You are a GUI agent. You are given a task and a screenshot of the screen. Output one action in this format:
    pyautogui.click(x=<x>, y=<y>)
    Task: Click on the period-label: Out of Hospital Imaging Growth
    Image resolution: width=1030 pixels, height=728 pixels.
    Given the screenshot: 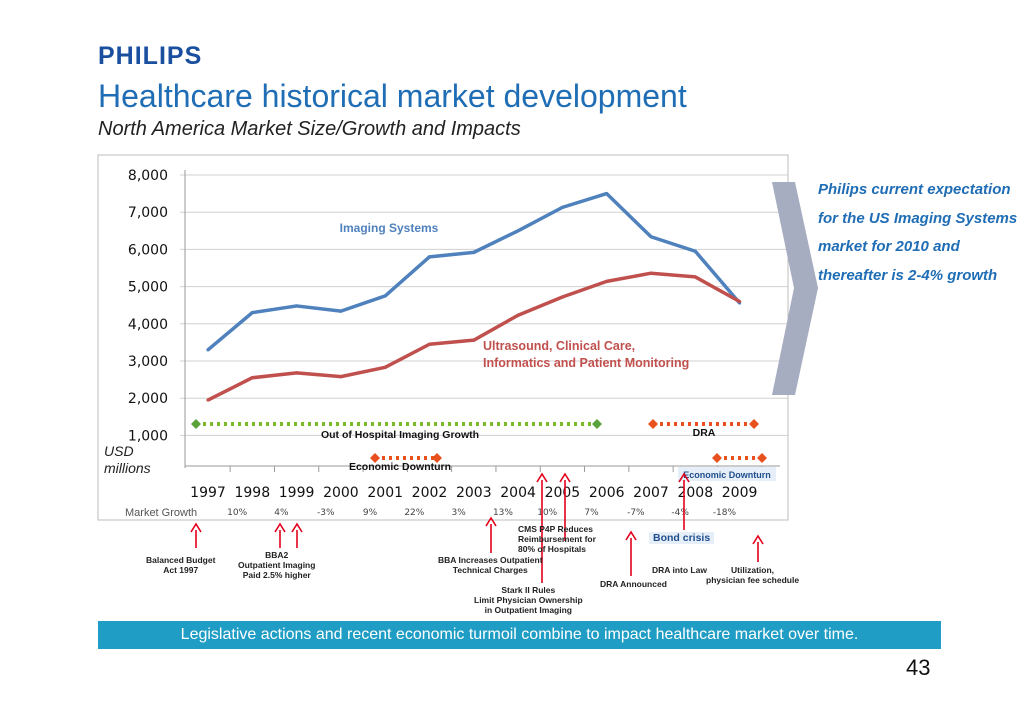 What is the action you would take?
    pyautogui.click(x=400, y=435)
    